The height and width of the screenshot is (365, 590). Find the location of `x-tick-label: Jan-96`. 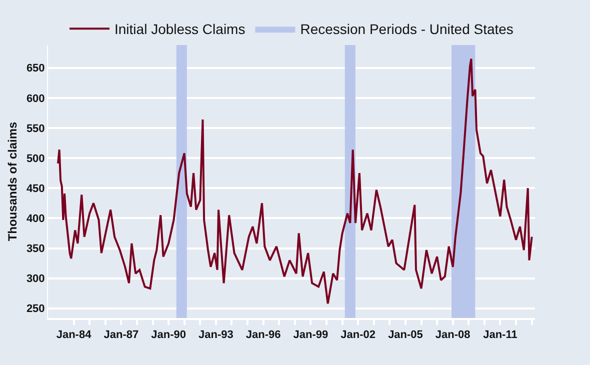

x-tick-label: Jan-96 is located at coordinates (263, 335).